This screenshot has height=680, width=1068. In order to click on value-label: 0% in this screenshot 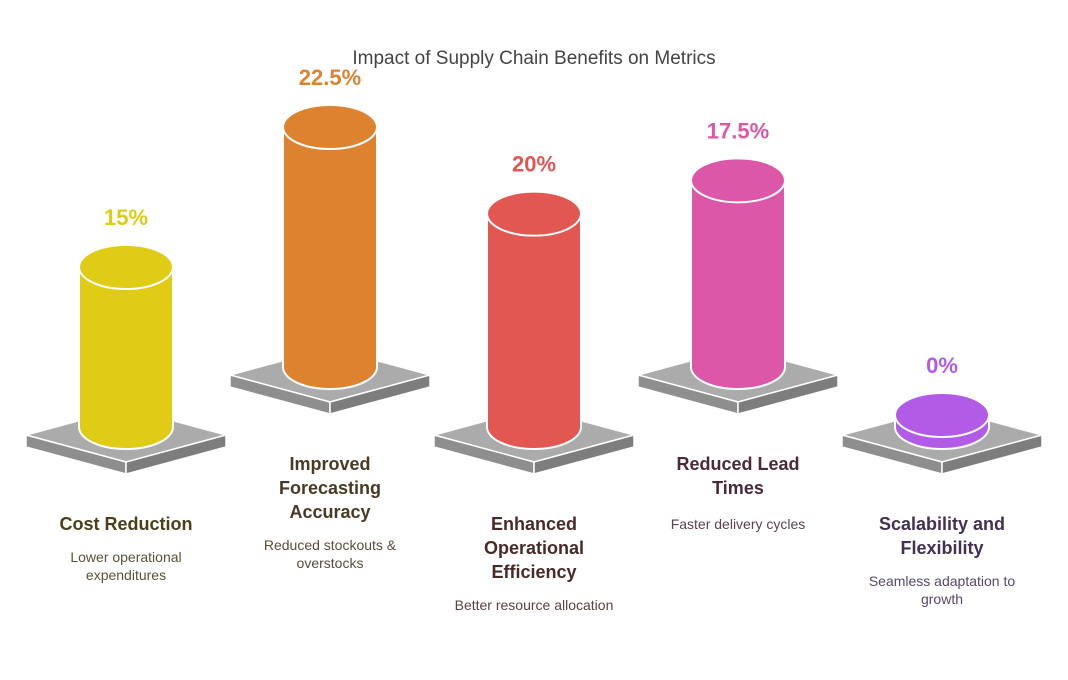, I will do `click(942, 365)`.